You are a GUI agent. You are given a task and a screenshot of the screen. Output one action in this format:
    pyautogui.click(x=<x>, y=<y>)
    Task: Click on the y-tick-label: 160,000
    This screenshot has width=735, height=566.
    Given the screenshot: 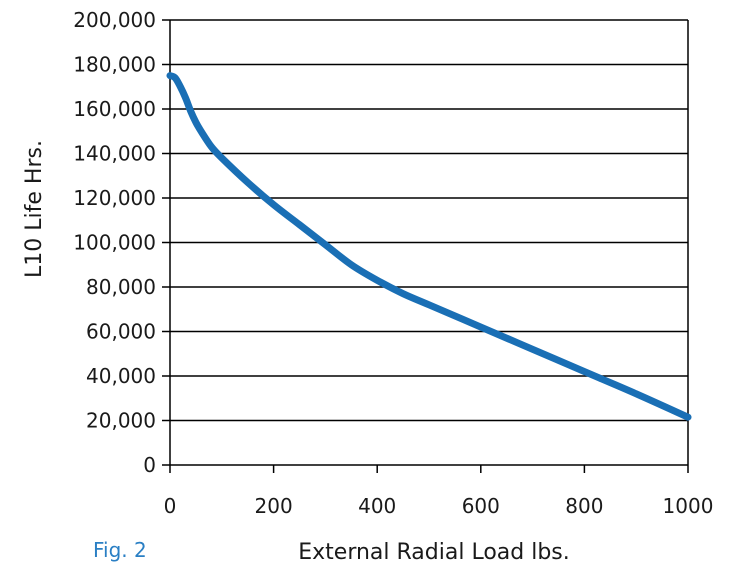 What is the action you would take?
    pyautogui.click(x=114, y=109)
    